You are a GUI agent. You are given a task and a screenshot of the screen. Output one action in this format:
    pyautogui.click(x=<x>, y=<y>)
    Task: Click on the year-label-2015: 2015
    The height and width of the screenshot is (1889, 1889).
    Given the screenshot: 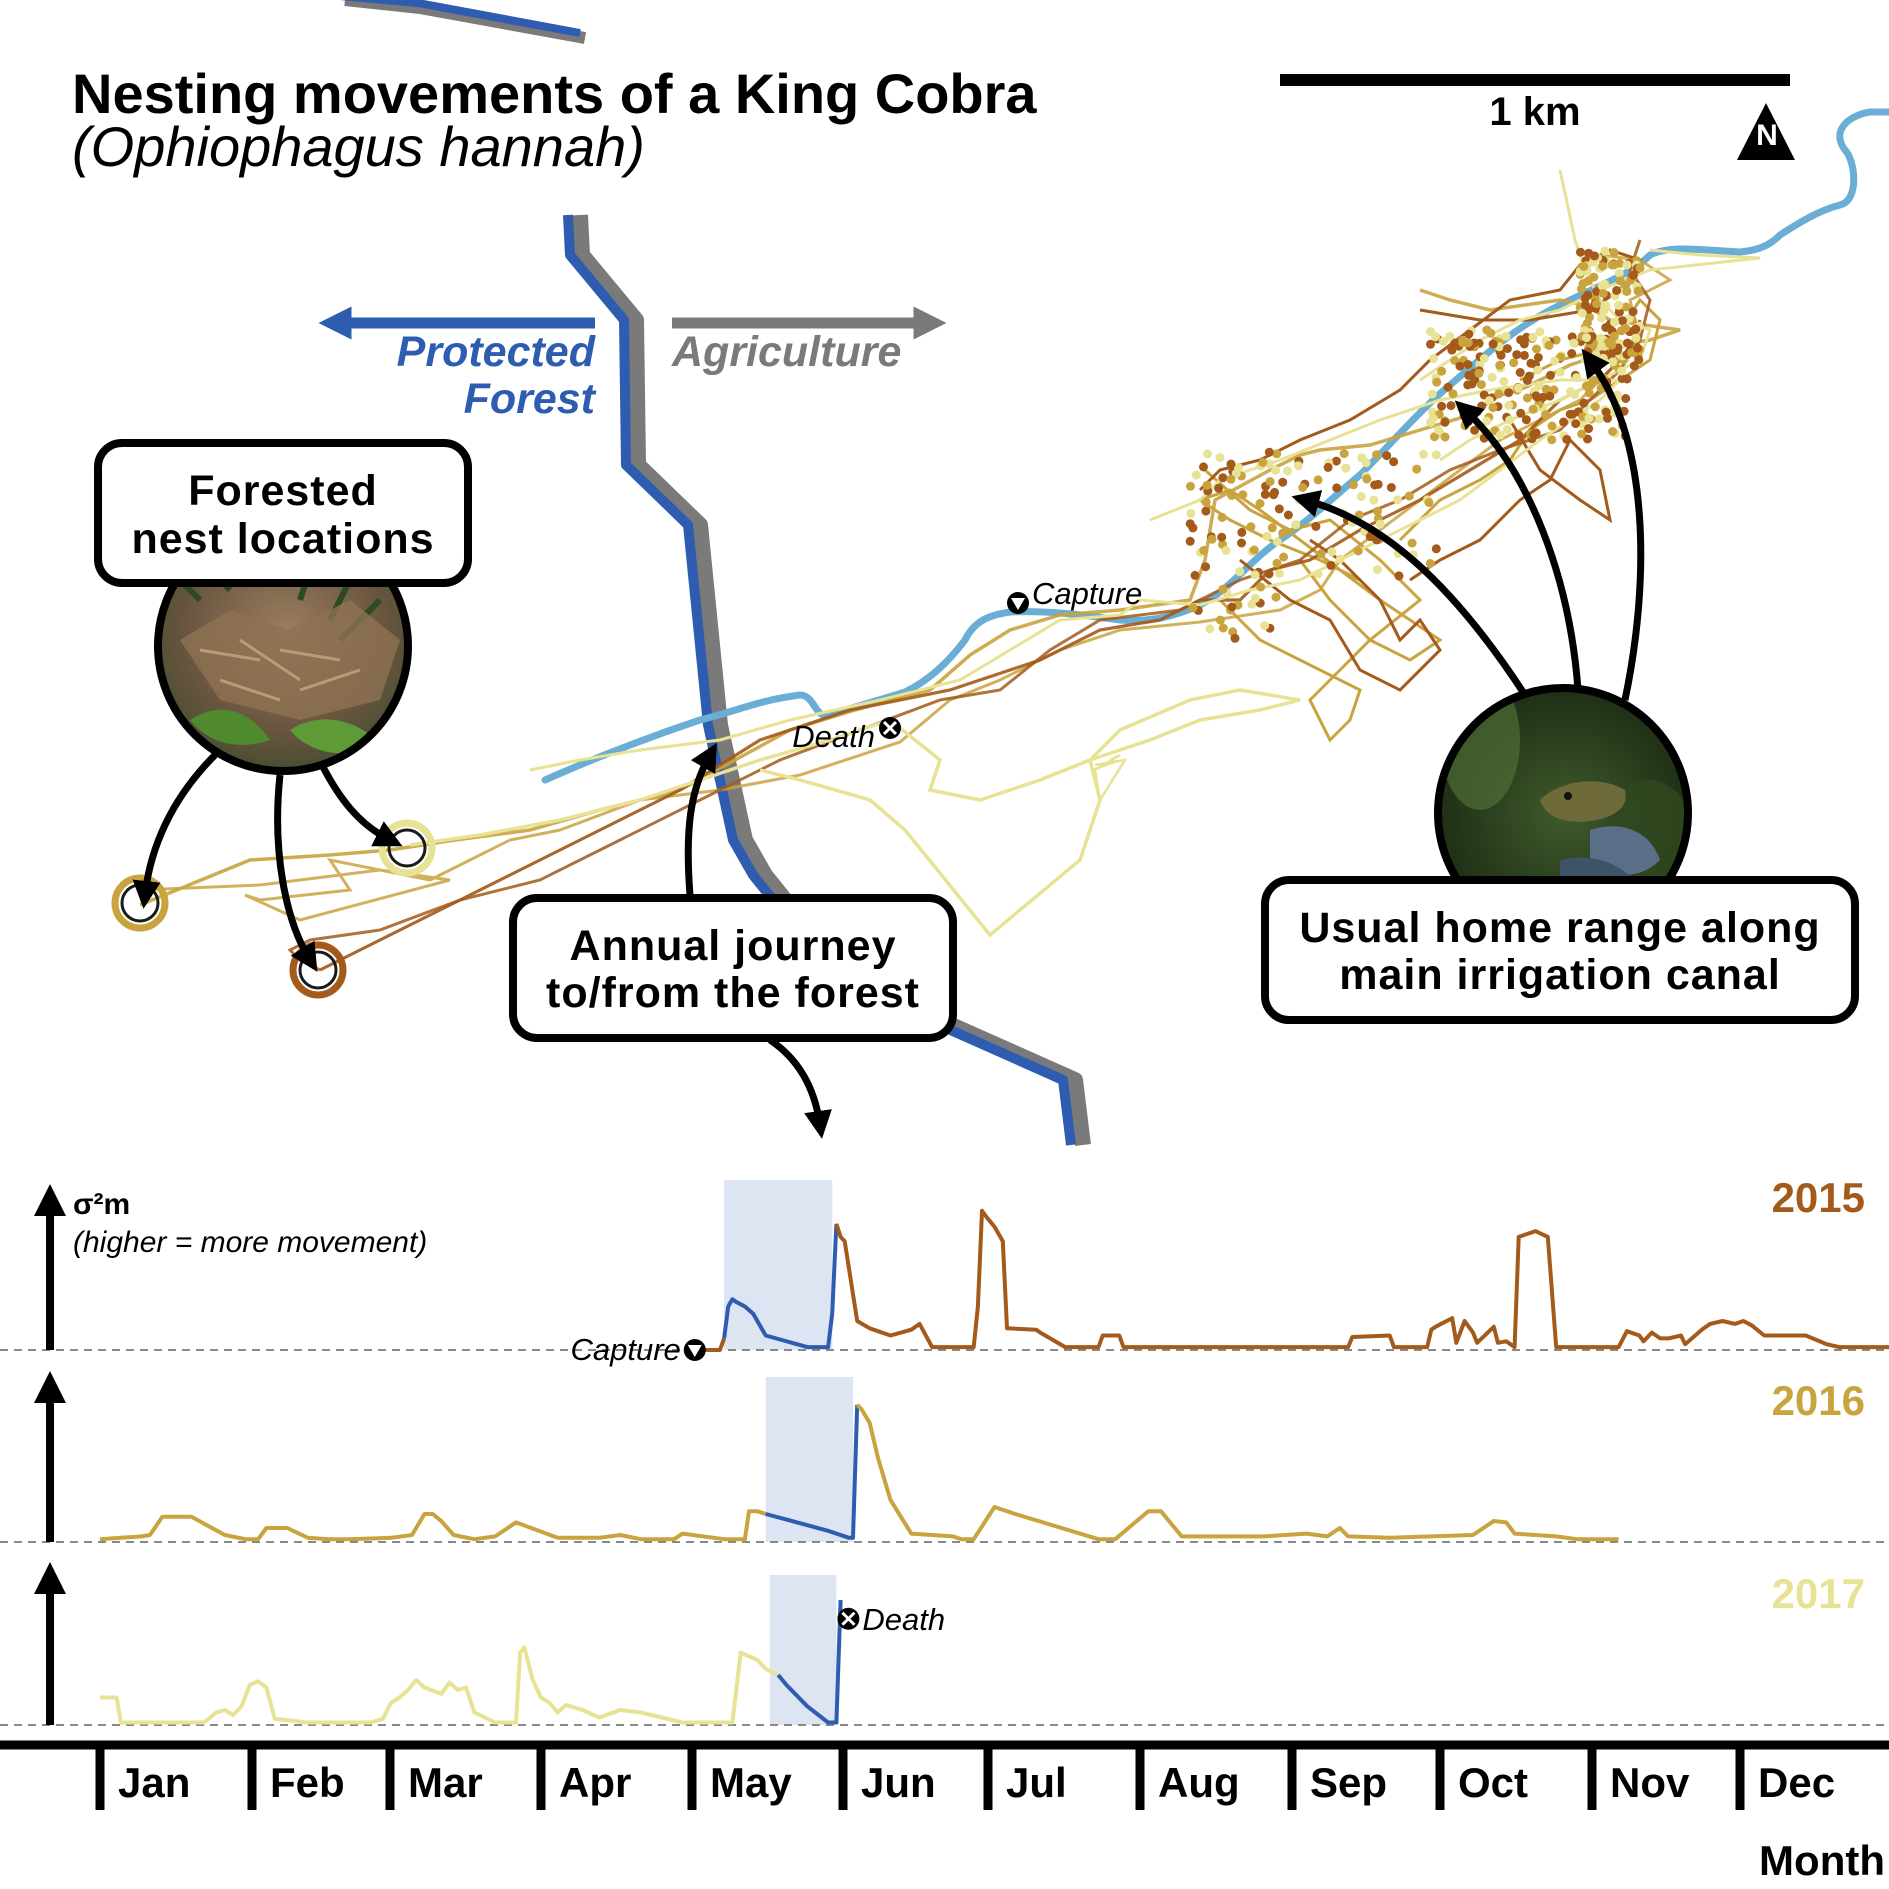 What is the action you would take?
    pyautogui.click(x=1818, y=1197)
    